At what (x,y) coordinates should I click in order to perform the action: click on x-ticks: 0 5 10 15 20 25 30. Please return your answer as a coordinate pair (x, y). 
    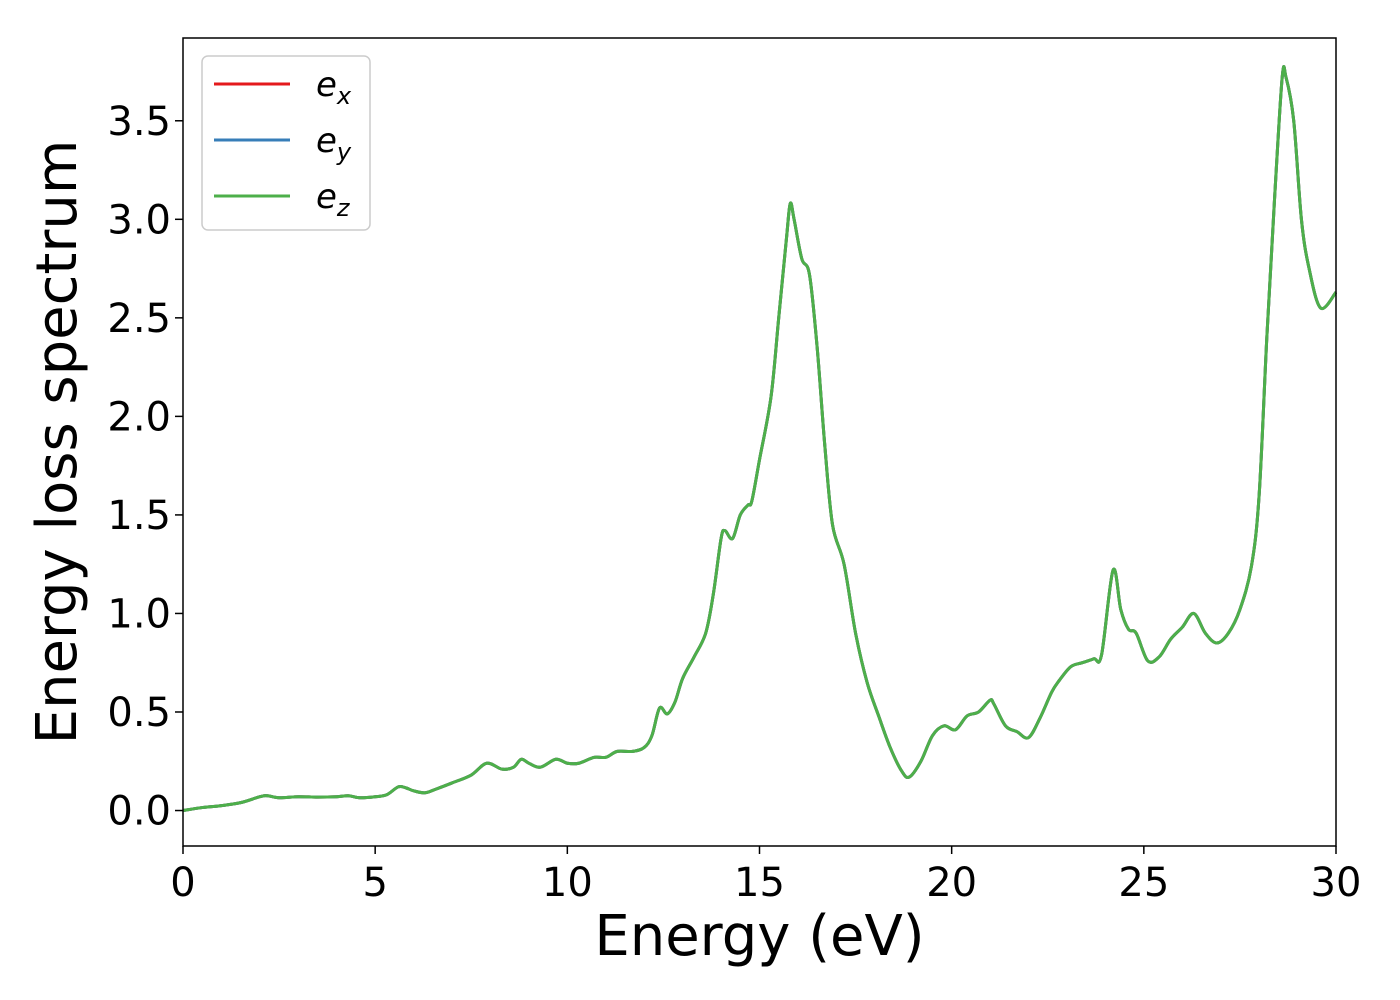
    Looking at the image, I should click on (765, 876).